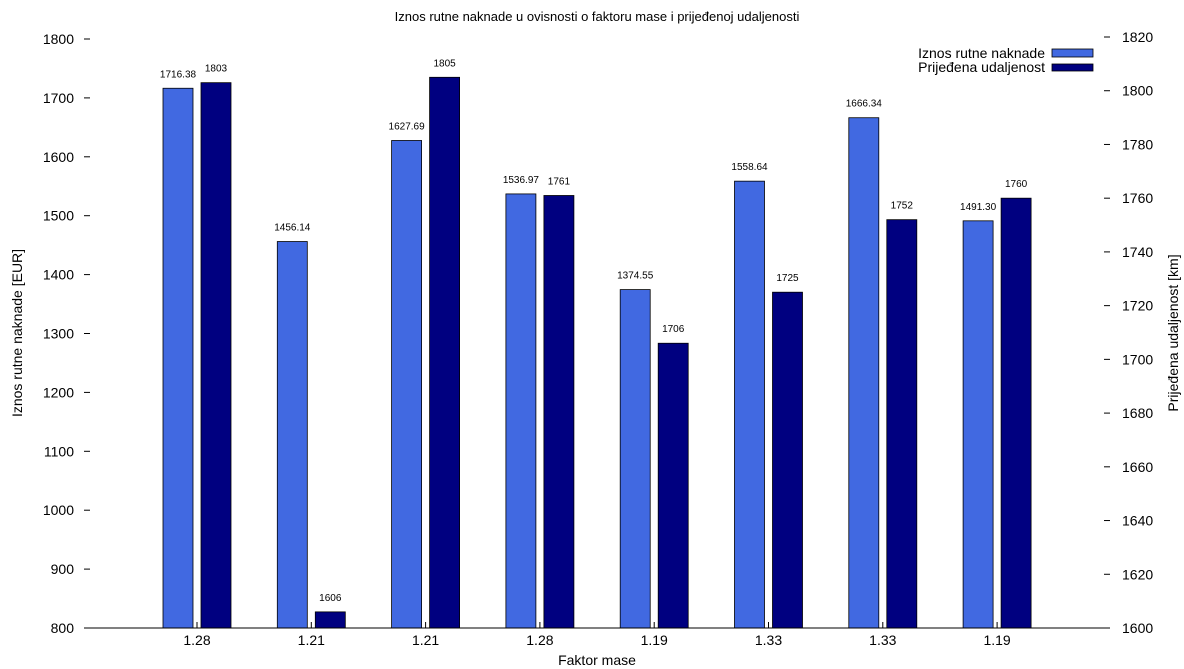  I want to click on bar-label-distance: 1706, so click(673, 329).